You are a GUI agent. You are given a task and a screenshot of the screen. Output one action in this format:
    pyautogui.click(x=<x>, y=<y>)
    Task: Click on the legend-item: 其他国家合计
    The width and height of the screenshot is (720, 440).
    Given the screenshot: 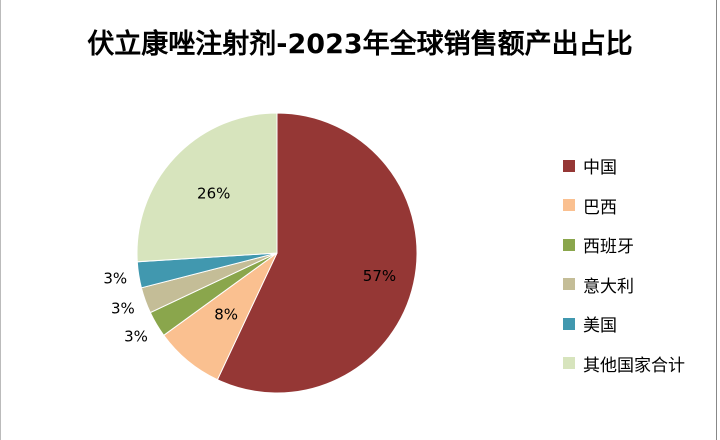 What is the action you would take?
    pyautogui.click(x=624, y=364)
    